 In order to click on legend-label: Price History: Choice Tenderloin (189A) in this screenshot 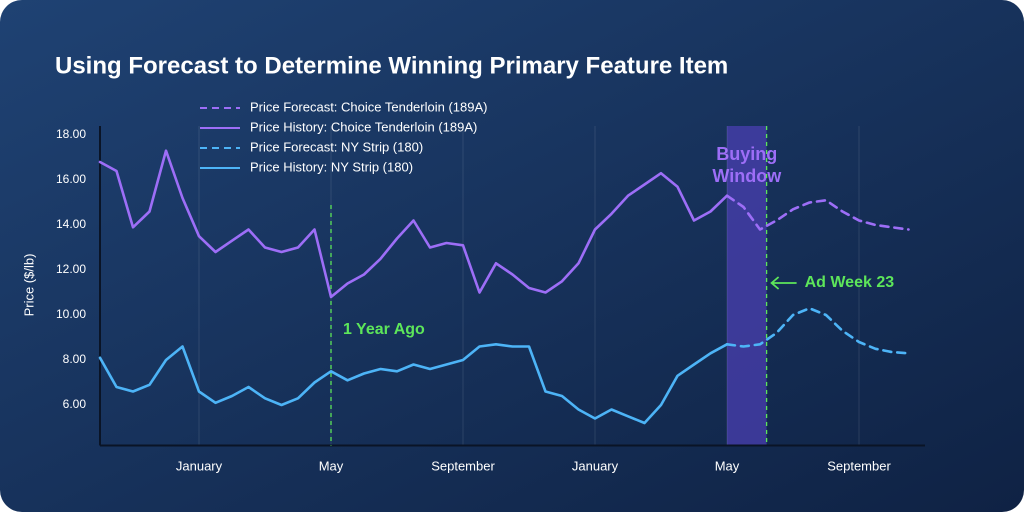, I will do `click(363, 126)`.